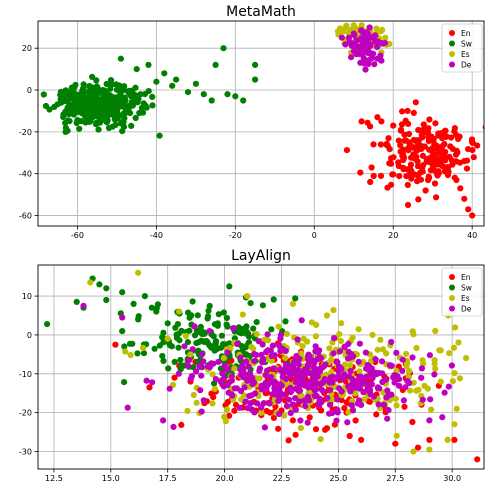 The height and width of the screenshot is (482, 485). I want to click on legend-label: En, so click(466, 33).